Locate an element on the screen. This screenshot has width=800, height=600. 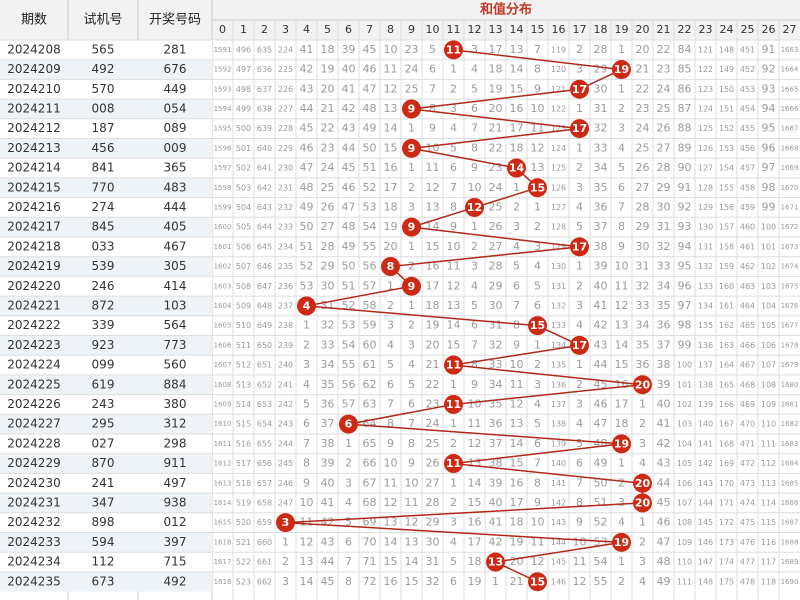
period: 2024213 is located at coordinates (33, 148).